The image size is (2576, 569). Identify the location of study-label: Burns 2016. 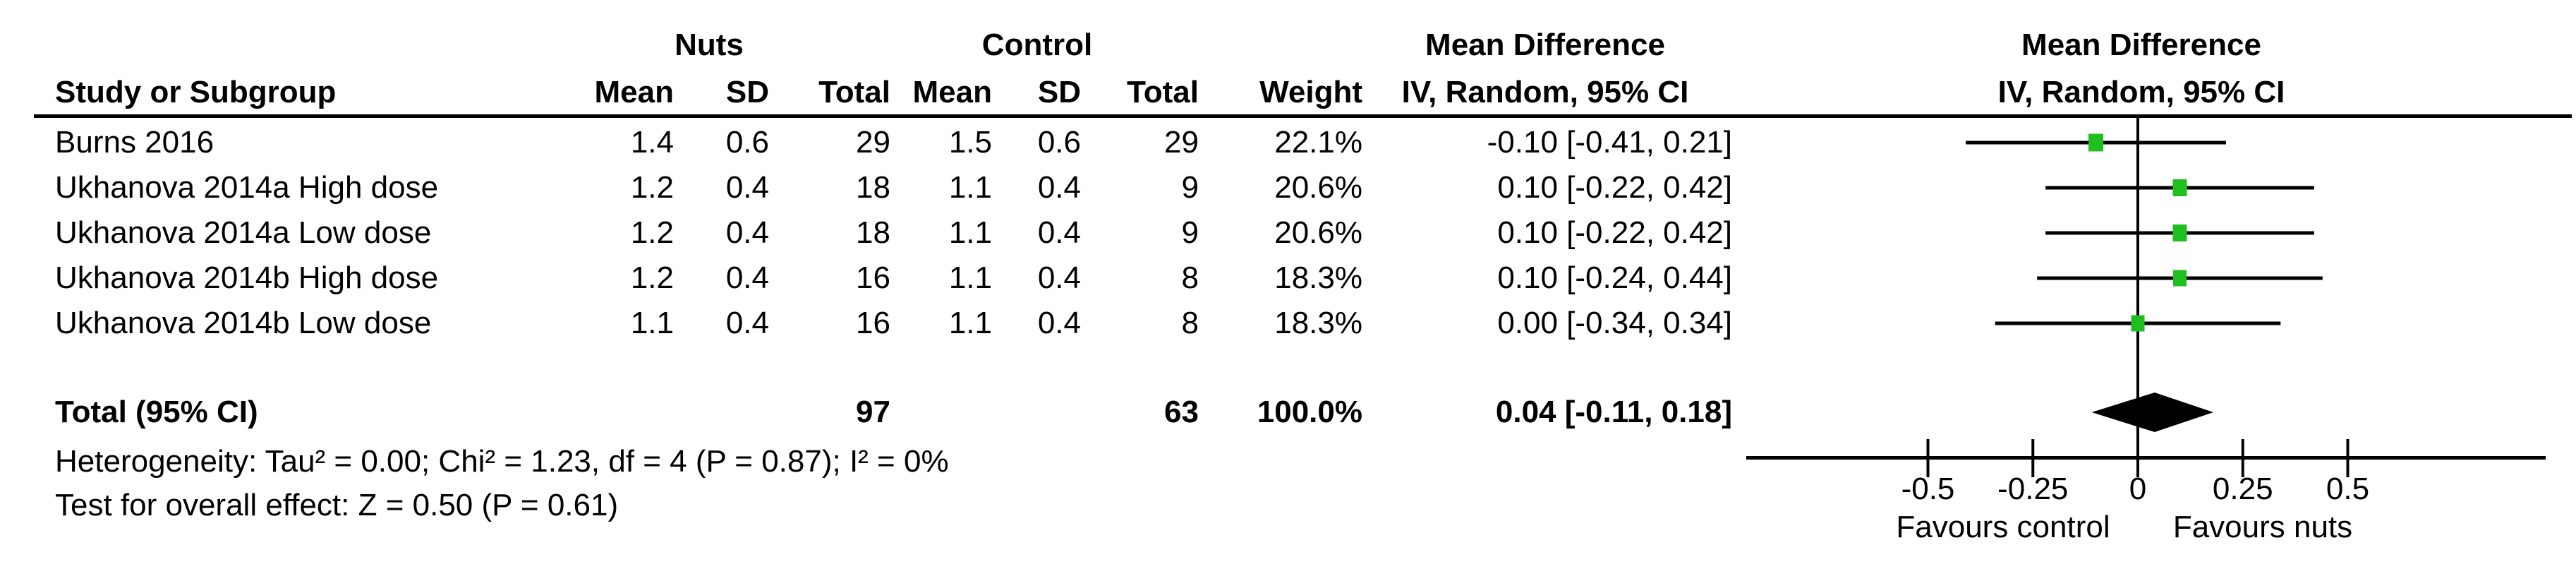
(135, 142).